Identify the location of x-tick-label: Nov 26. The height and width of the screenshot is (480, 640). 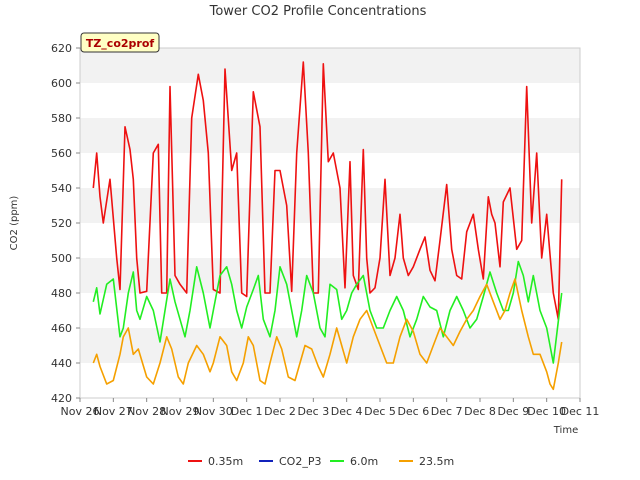
(80, 411).